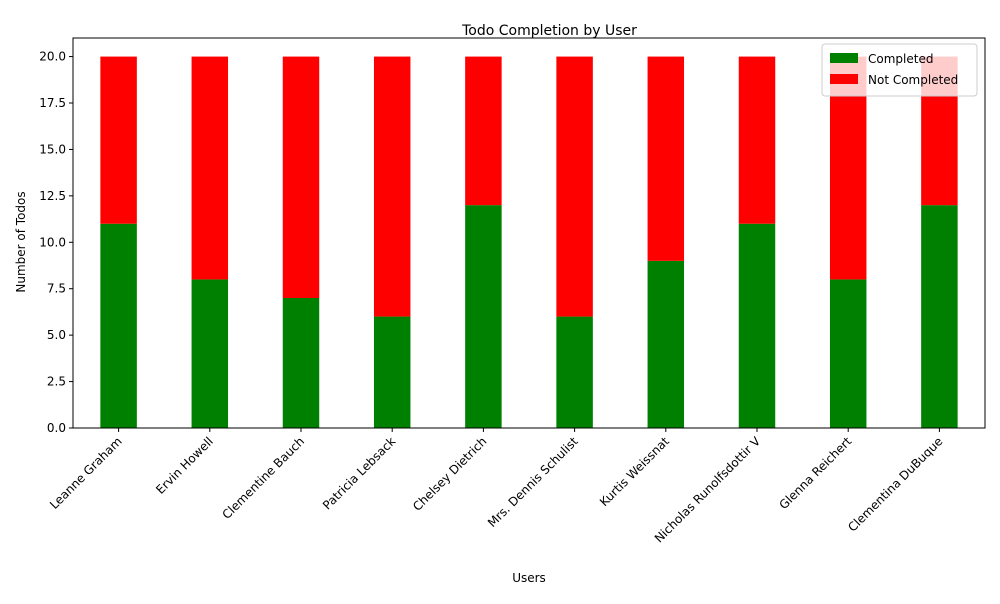  Describe the element at coordinates (21, 241) in the screenshot. I see `y-axis-label: Number of Todos` at that location.